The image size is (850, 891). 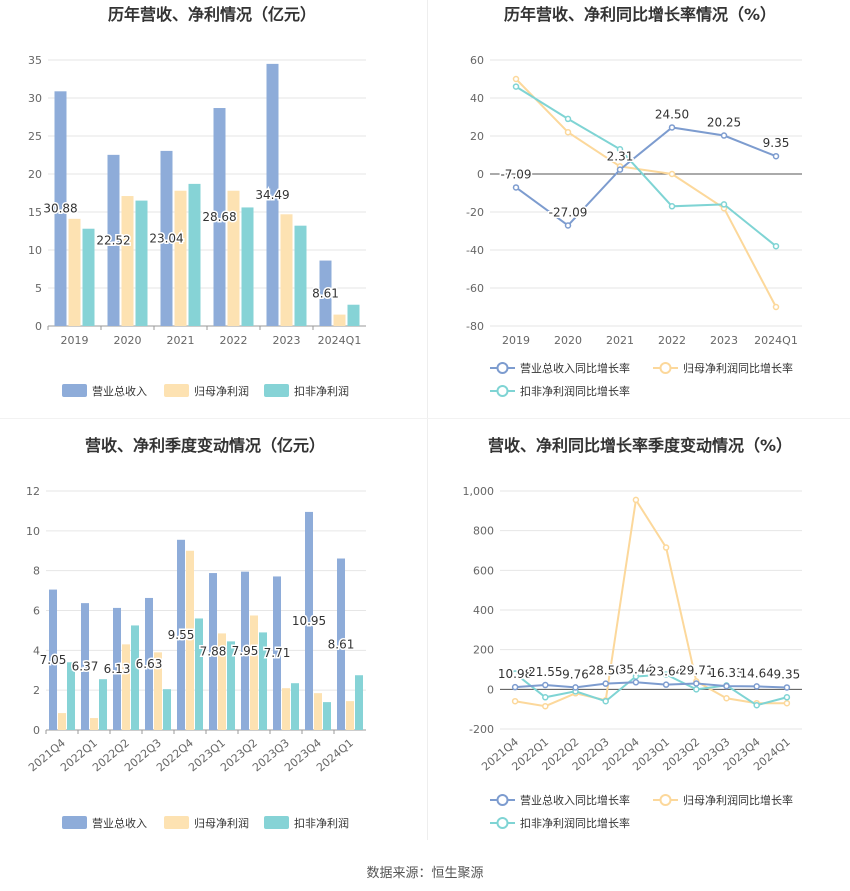 I want to click on legend-label: 归母净利润, so click(x=221, y=391).